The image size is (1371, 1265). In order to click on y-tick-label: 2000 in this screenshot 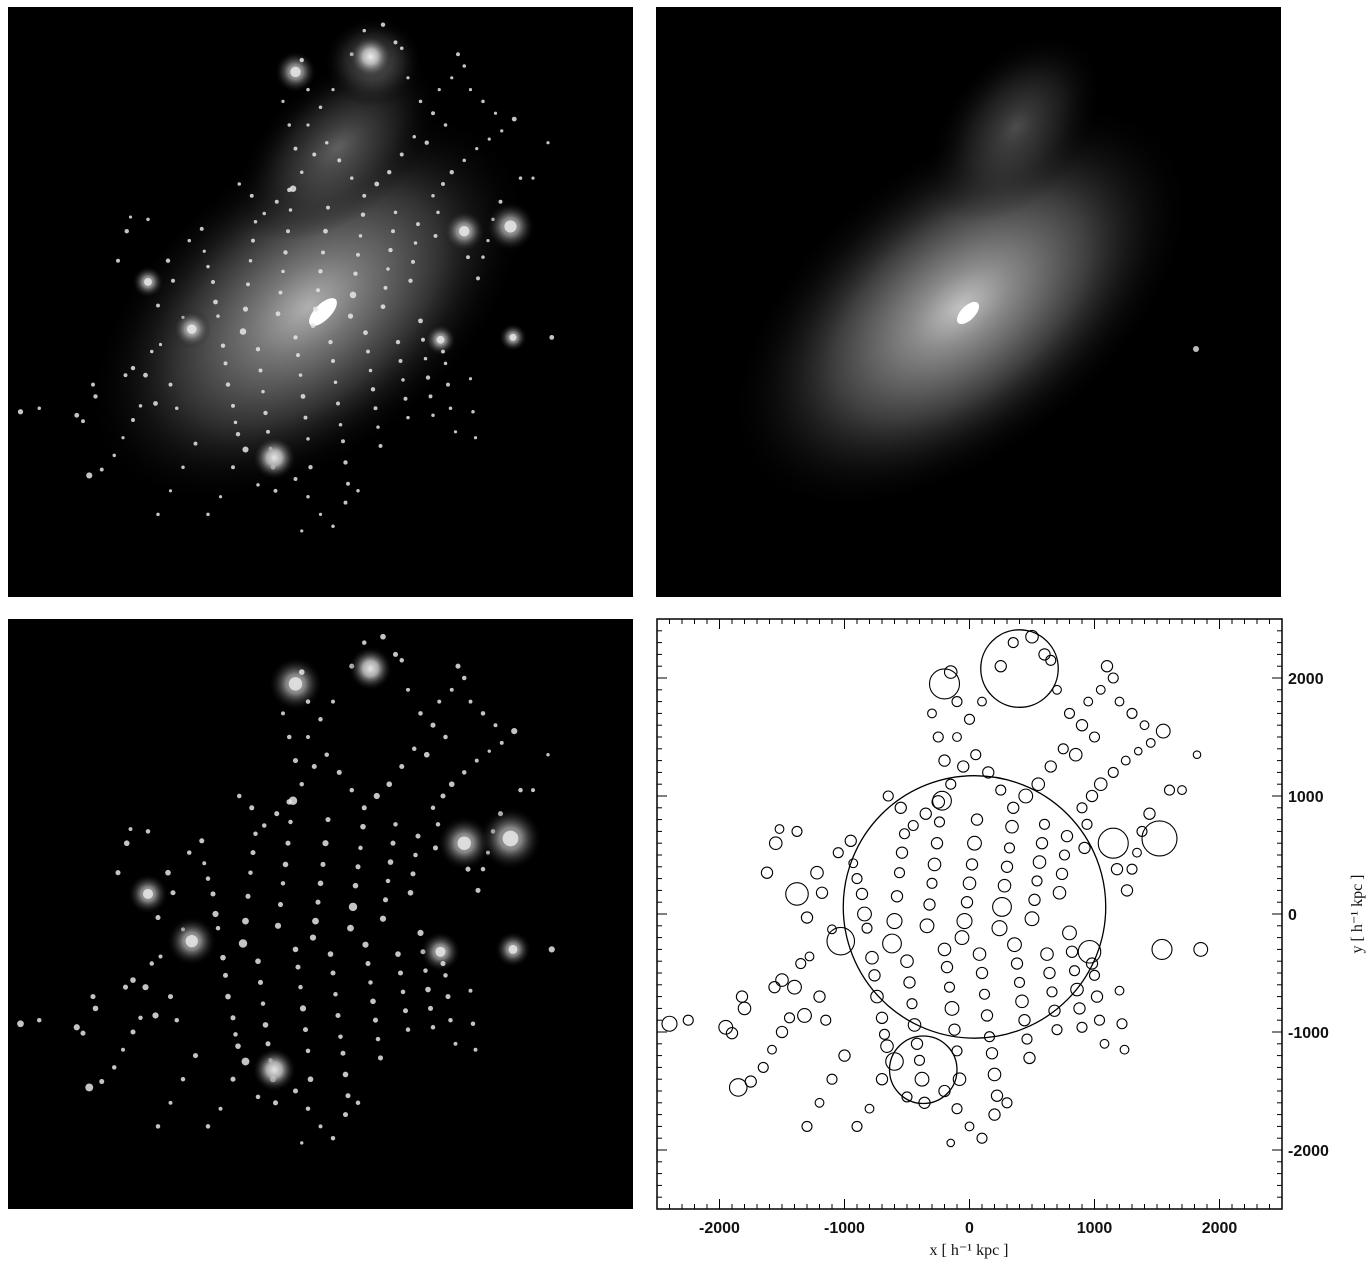, I will do `click(1306, 679)`.